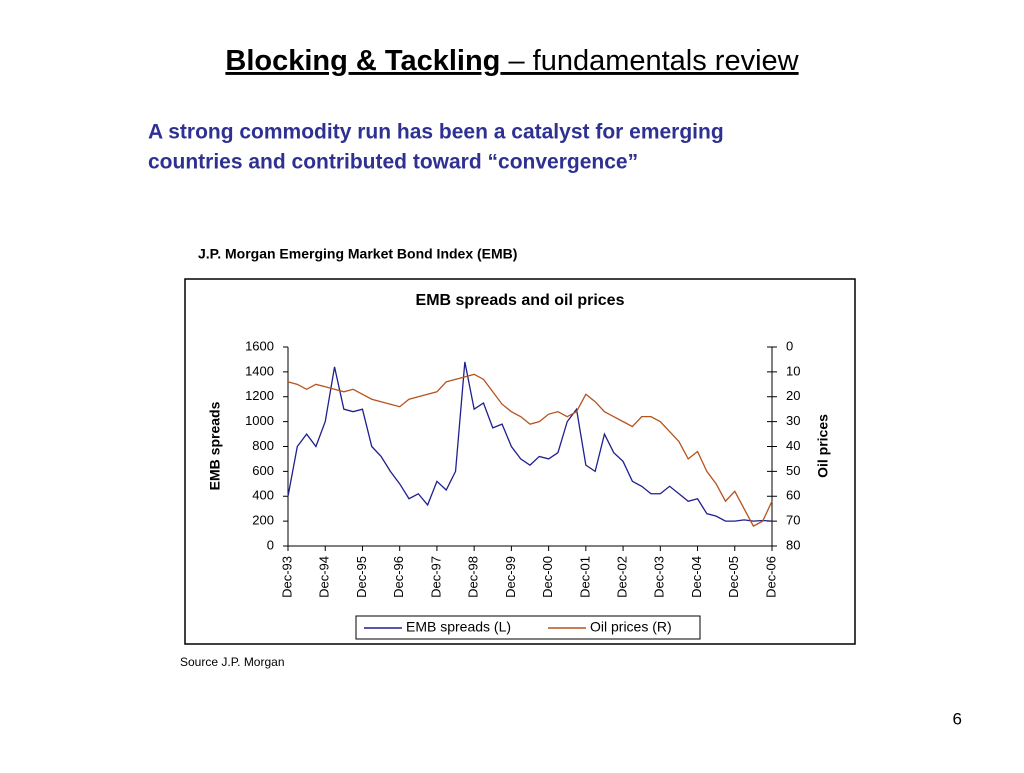 This screenshot has width=1024, height=773. Describe the element at coordinates (823, 446) in the screenshot. I see `y2-axis-label: Oil prices` at that location.